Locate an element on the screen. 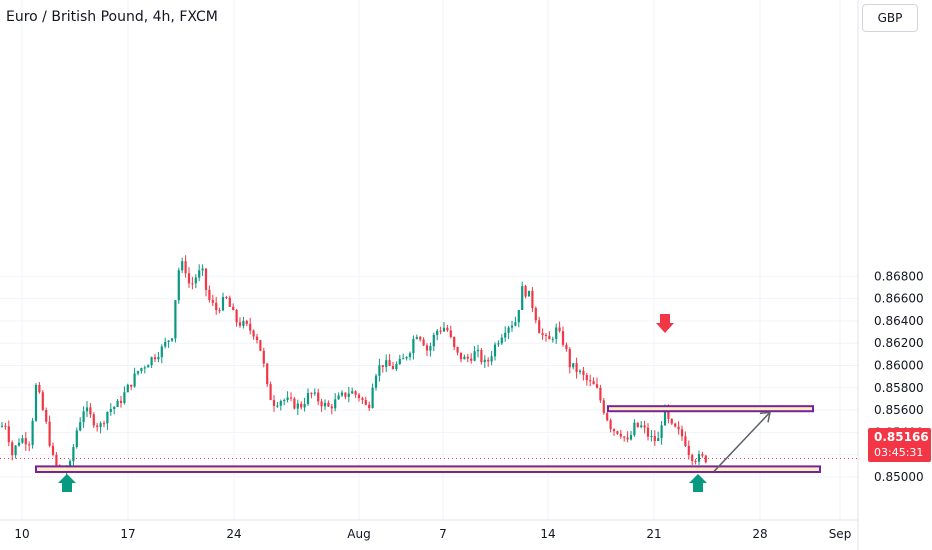  currency-selector-button: GBP is located at coordinates (890, 18).